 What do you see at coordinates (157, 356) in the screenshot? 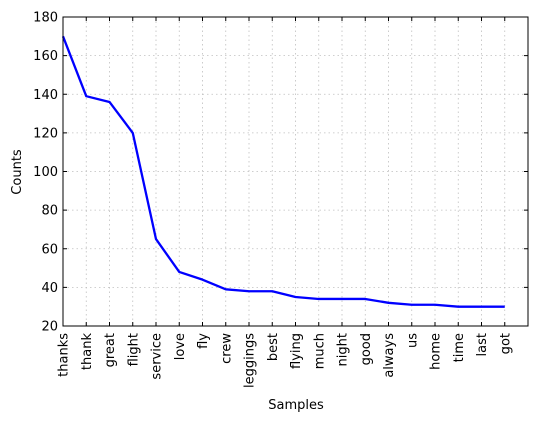
I see `x-tick-label: service` at bounding box center [157, 356].